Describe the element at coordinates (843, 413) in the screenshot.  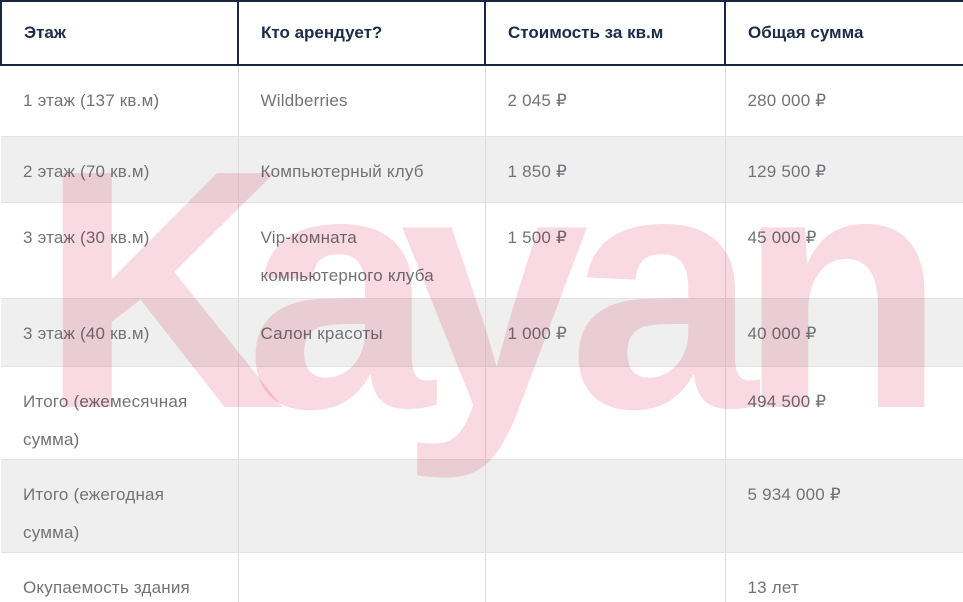
I see `cell-total: 494 500 ₽` at that location.